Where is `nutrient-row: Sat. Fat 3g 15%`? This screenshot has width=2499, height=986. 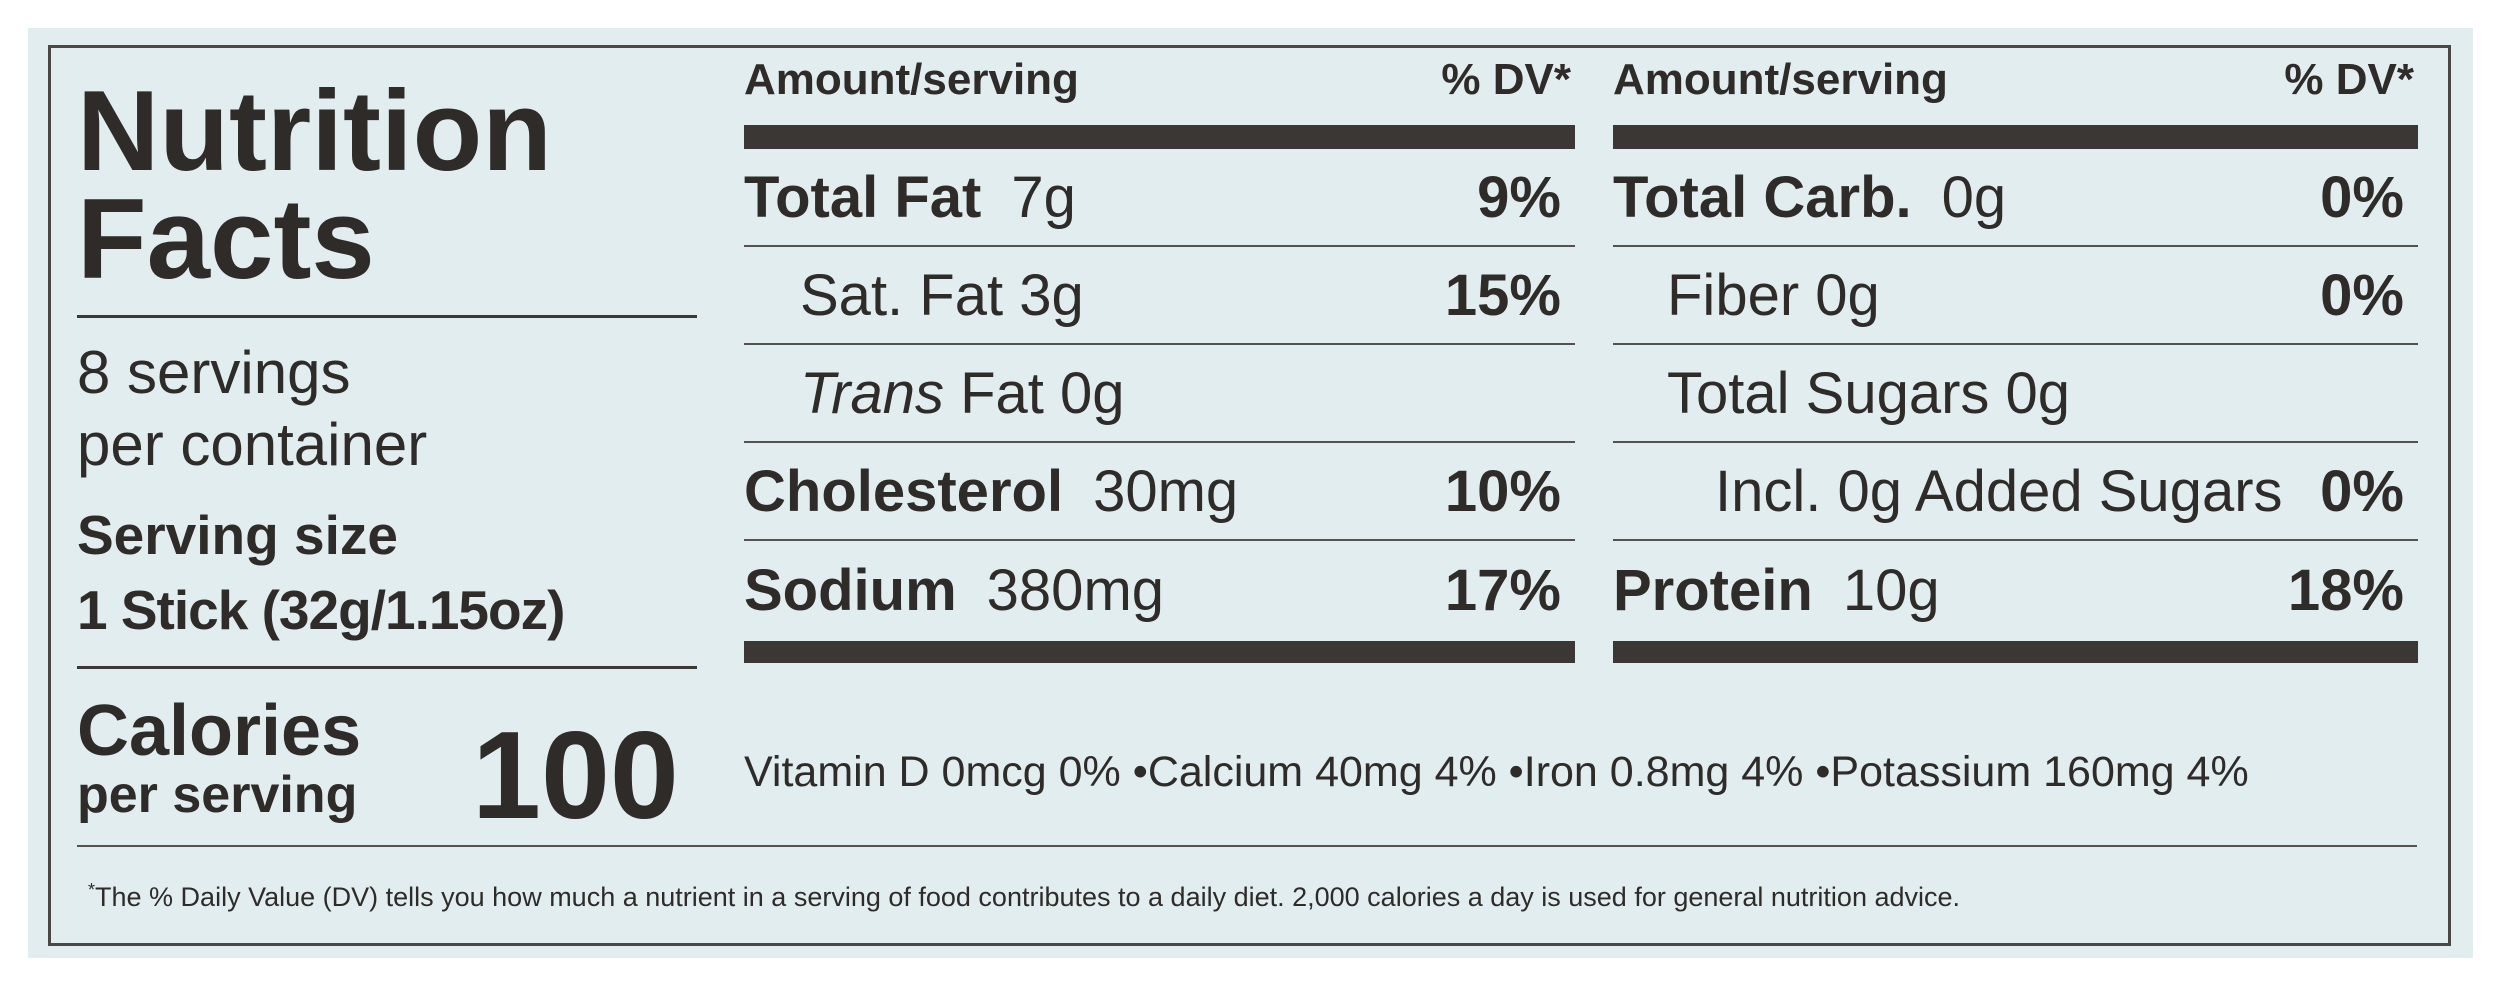
nutrient-row: Sat. Fat 3g 15% is located at coordinates (1159, 296).